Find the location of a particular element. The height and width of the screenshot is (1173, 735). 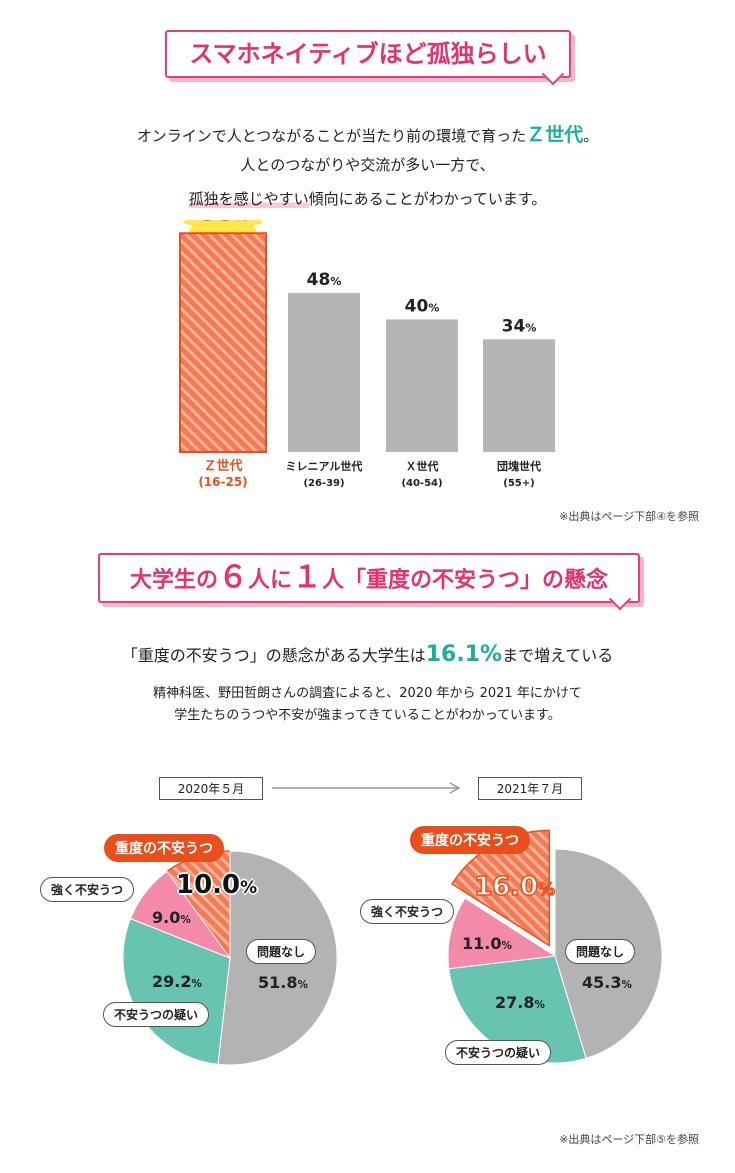

pie1-ok-callout: 問題なし is located at coordinates (281, 951).